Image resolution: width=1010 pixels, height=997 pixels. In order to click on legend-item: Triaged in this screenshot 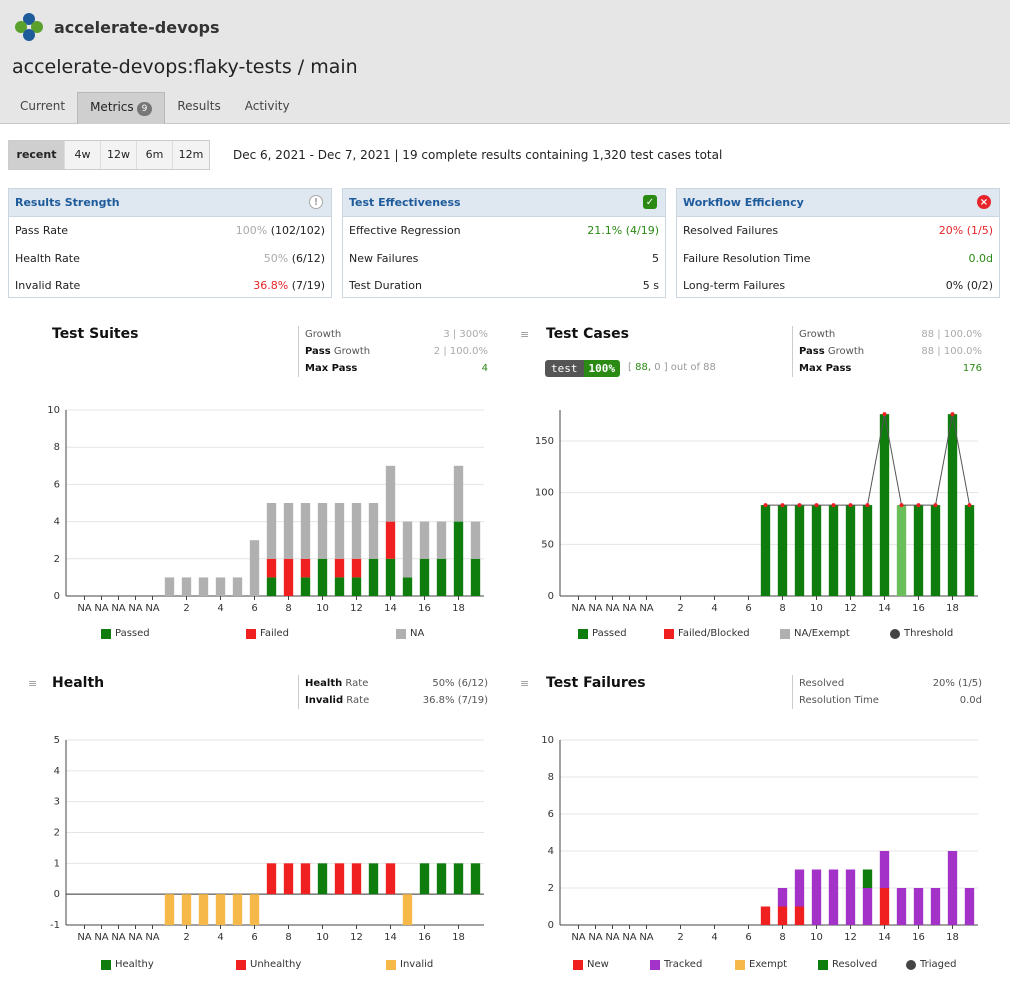, I will do `click(931, 964)`.